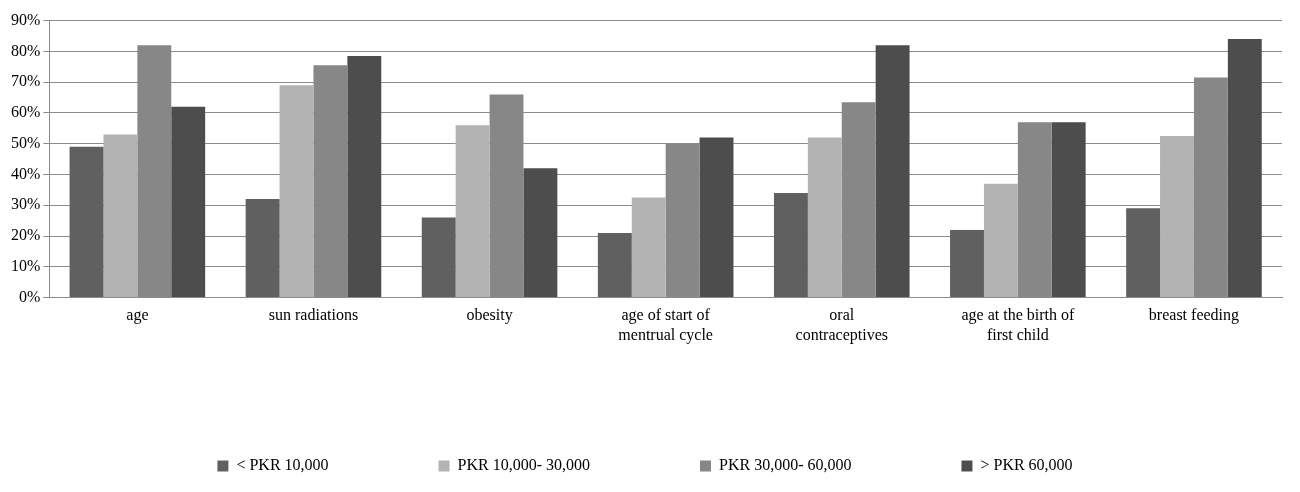 This screenshot has height=492, width=1300. I want to click on y-tick-label: 70%, so click(26, 81).